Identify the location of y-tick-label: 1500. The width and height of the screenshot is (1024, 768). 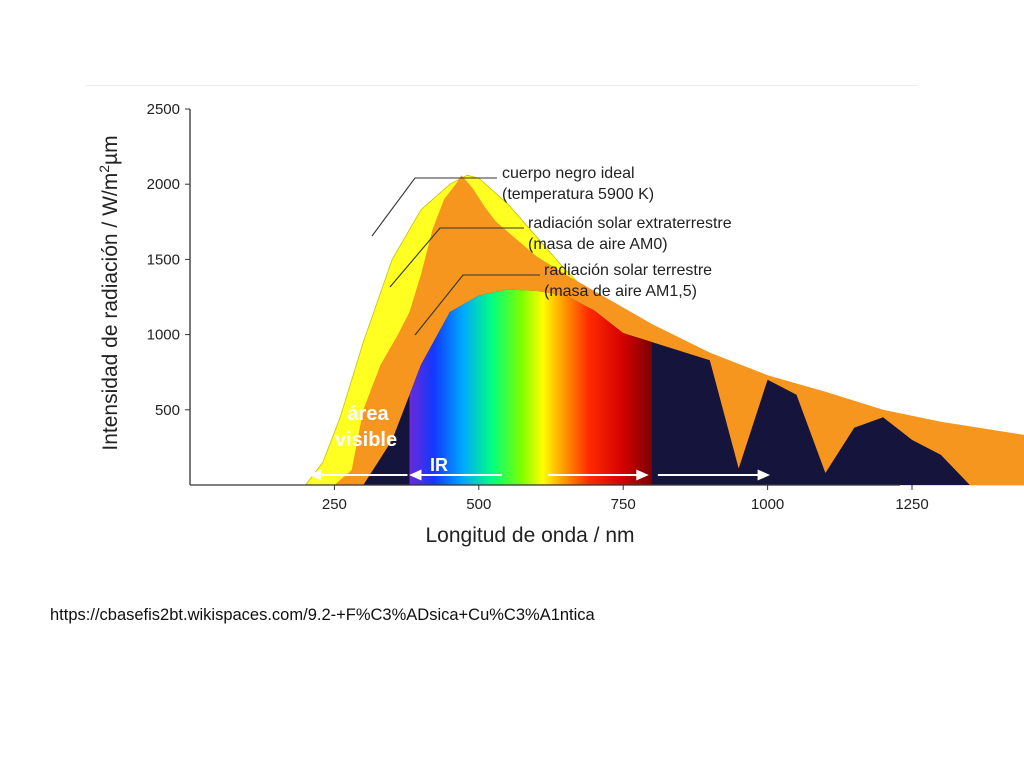
(163, 259).